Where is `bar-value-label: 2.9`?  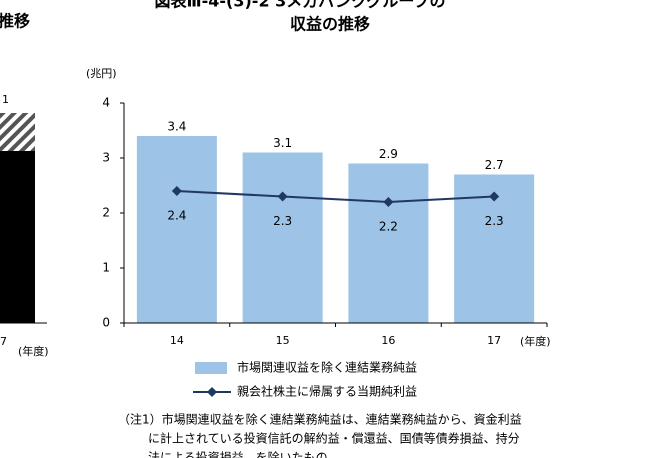 bar-value-label: 2.9 is located at coordinates (388, 154).